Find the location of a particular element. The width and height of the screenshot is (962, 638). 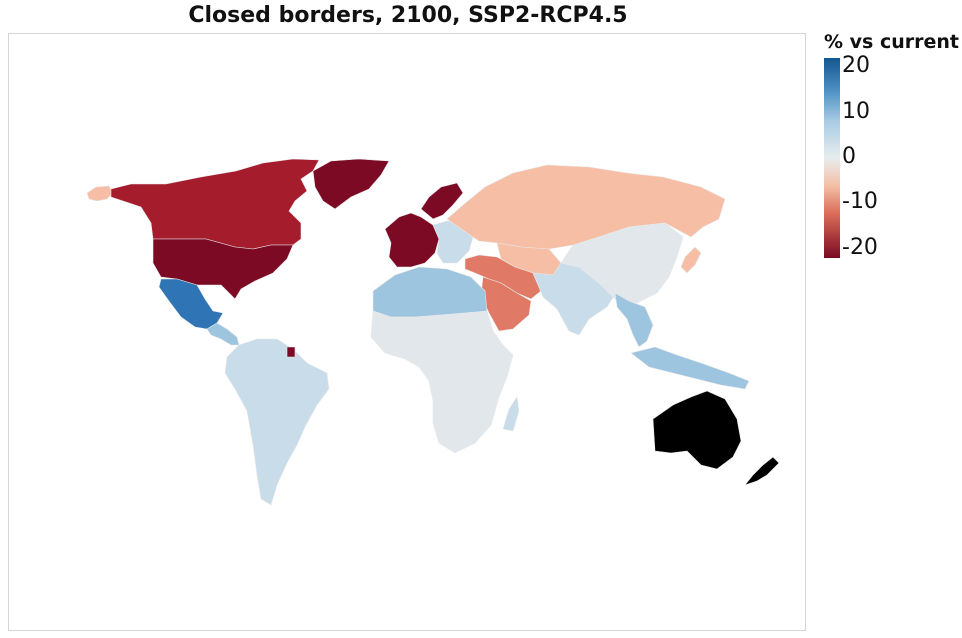

region-scandinavia is located at coordinates (442, 201).